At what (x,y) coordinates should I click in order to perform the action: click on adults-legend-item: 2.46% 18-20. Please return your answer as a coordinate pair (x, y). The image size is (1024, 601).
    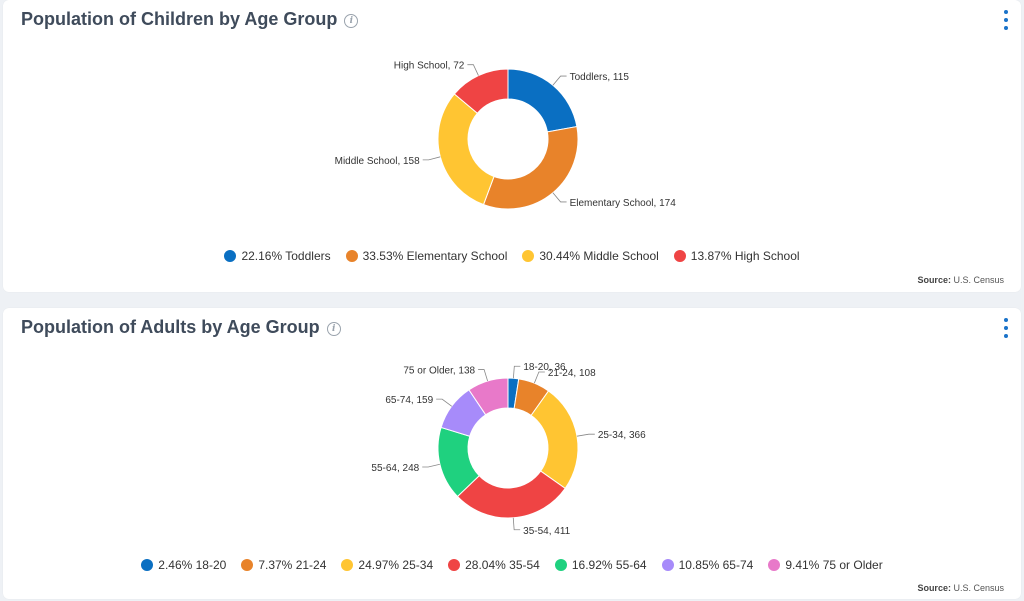
    Looking at the image, I should click on (183, 565).